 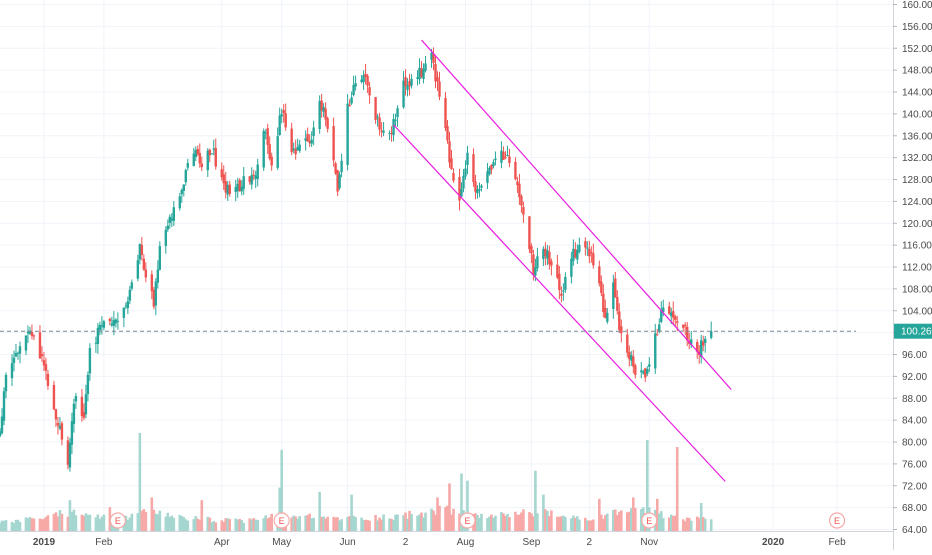 What do you see at coordinates (917, 180) in the screenshot?
I see `price-axis-label: 128.00` at bounding box center [917, 180].